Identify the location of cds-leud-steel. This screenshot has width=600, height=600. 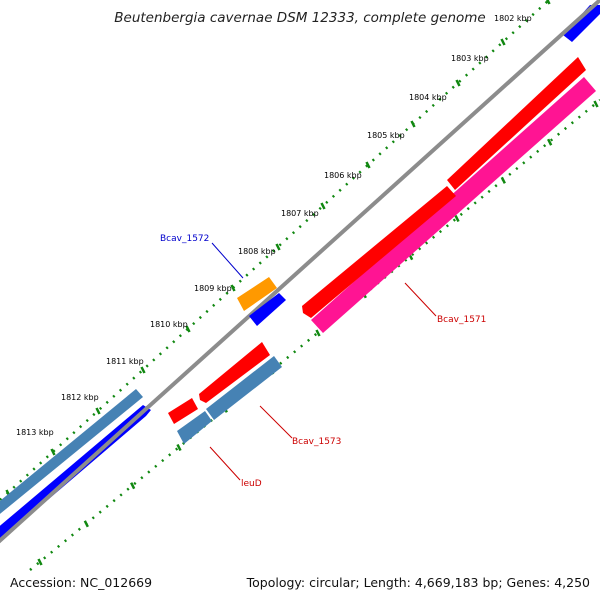
(194, 427).